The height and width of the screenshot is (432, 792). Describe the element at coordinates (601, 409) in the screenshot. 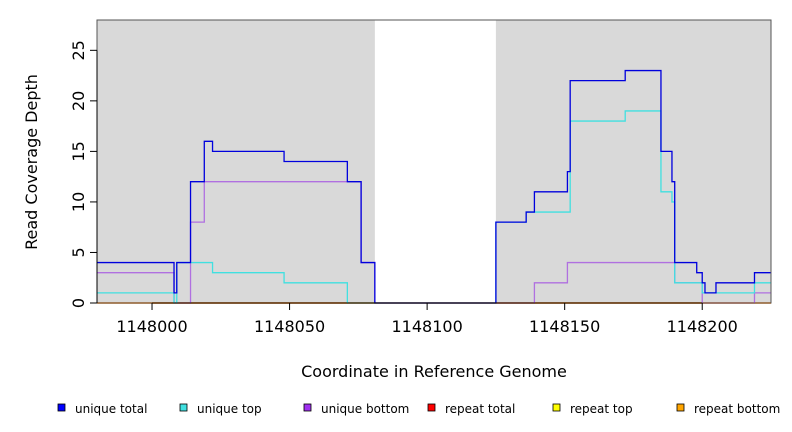

I see `legend-label: repeat top` at that location.